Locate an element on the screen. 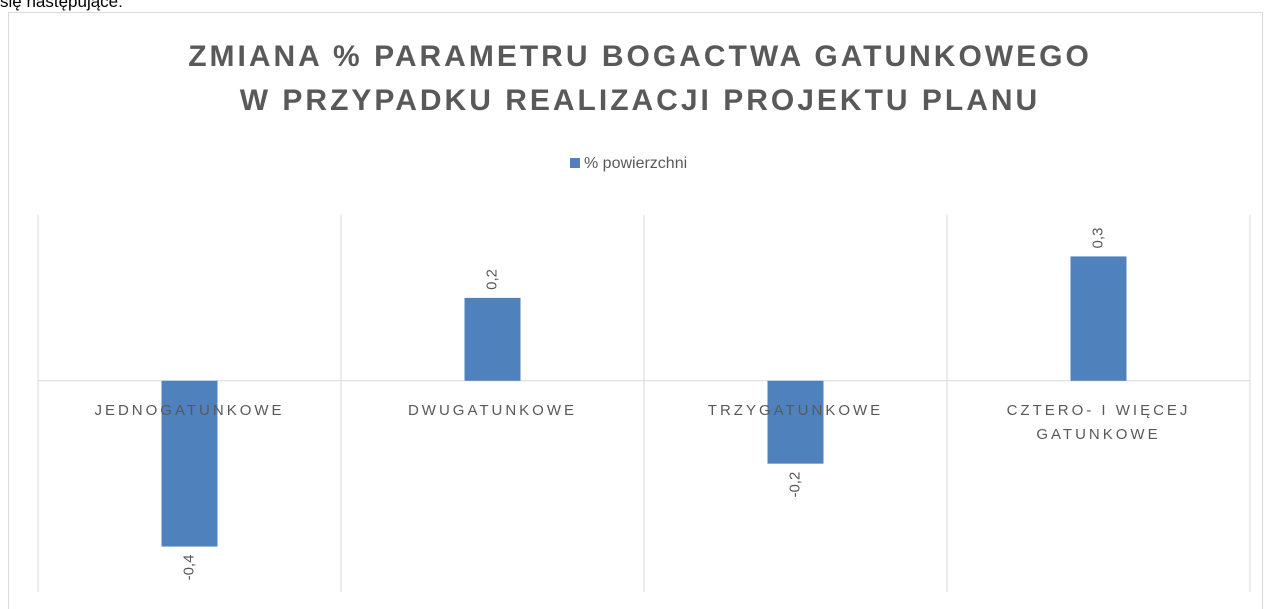  legend-label: % powierzchni is located at coordinates (635, 163).